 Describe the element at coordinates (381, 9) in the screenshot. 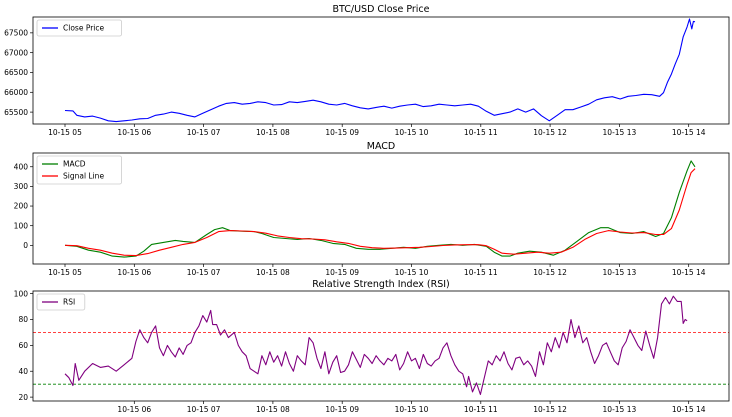

I see `close-price-title: BTC/USD Close Price` at that location.